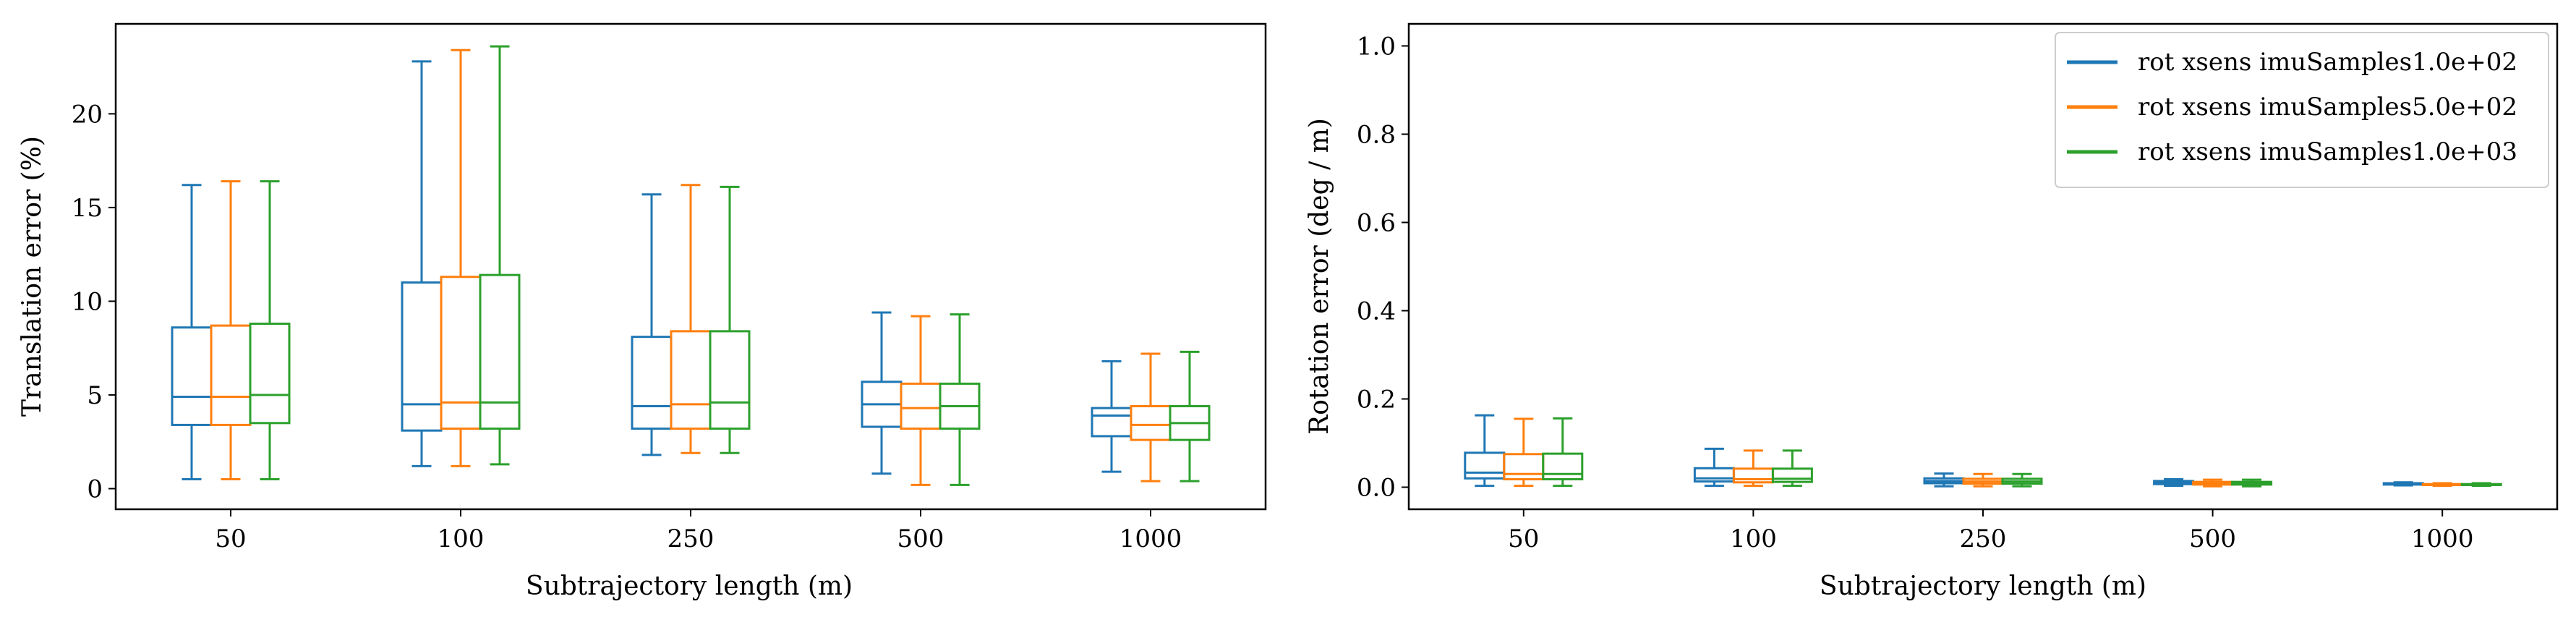 This screenshot has height=625, width=2576. Describe the element at coordinates (1376, 47) in the screenshot. I see `rotation-y-tick-label: 1.0` at that location.